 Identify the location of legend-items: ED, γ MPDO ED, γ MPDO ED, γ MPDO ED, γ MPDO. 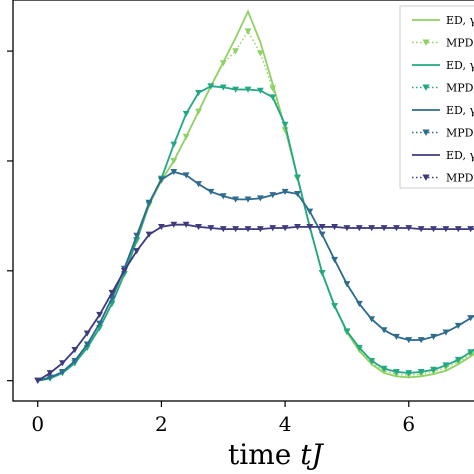
(443, 99).